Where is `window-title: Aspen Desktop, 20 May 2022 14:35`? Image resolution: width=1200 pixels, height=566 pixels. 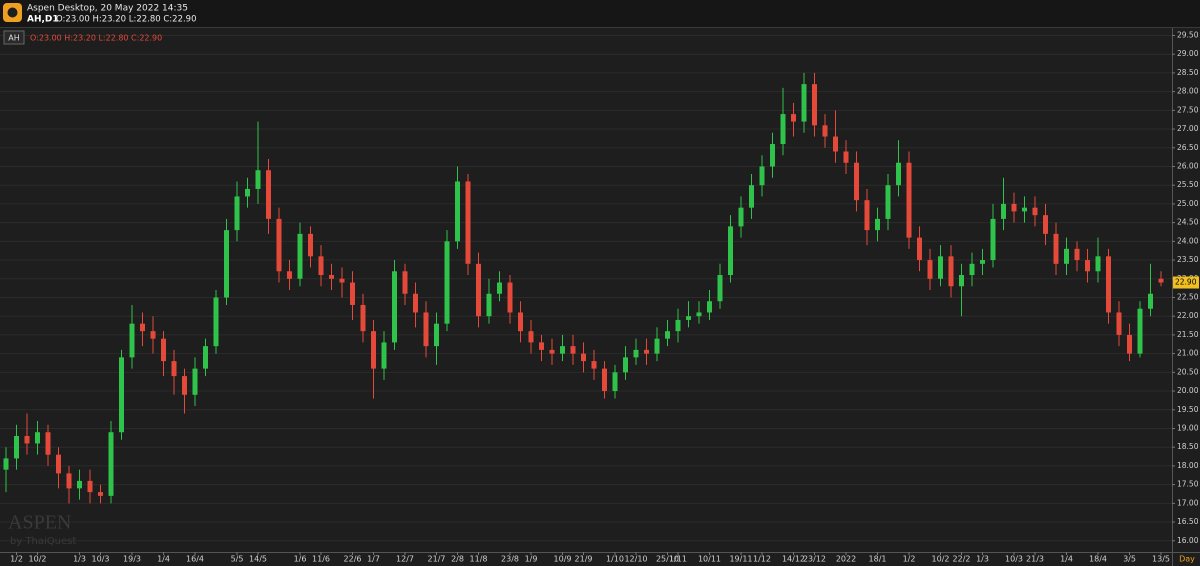
window-title: Aspen Desktop, 20 May 2022 14:35 is located at coordinates (107, 9).